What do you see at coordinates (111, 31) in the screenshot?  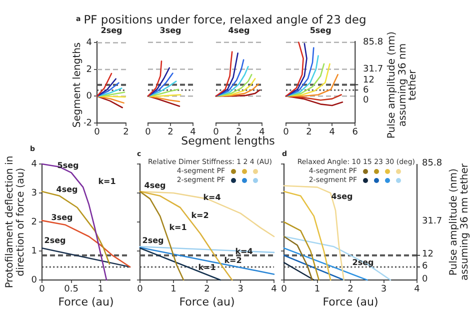 I see `chart-subtitle: 2seg` at bounding box center [111, 31].